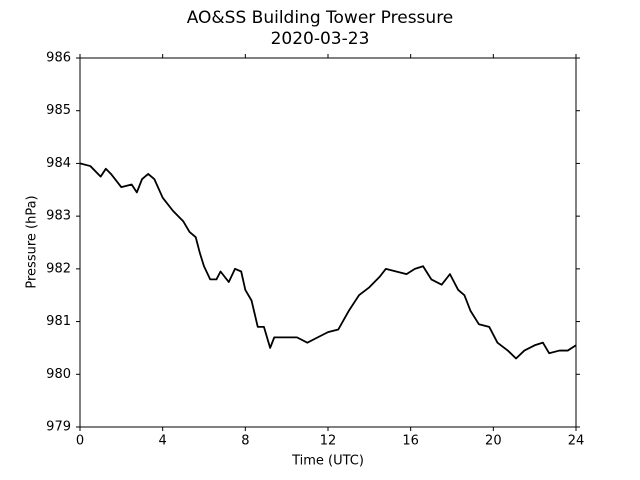  What do you see at coordinates (327, 461) in the screenshot?
I see `x-axis-label: Time (UTC)` at bounding box center [327, 461].